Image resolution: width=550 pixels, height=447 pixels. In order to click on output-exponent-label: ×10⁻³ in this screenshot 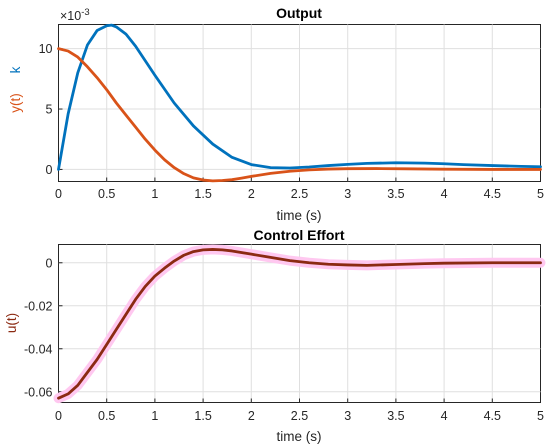, I will do `click(75, 15)`.